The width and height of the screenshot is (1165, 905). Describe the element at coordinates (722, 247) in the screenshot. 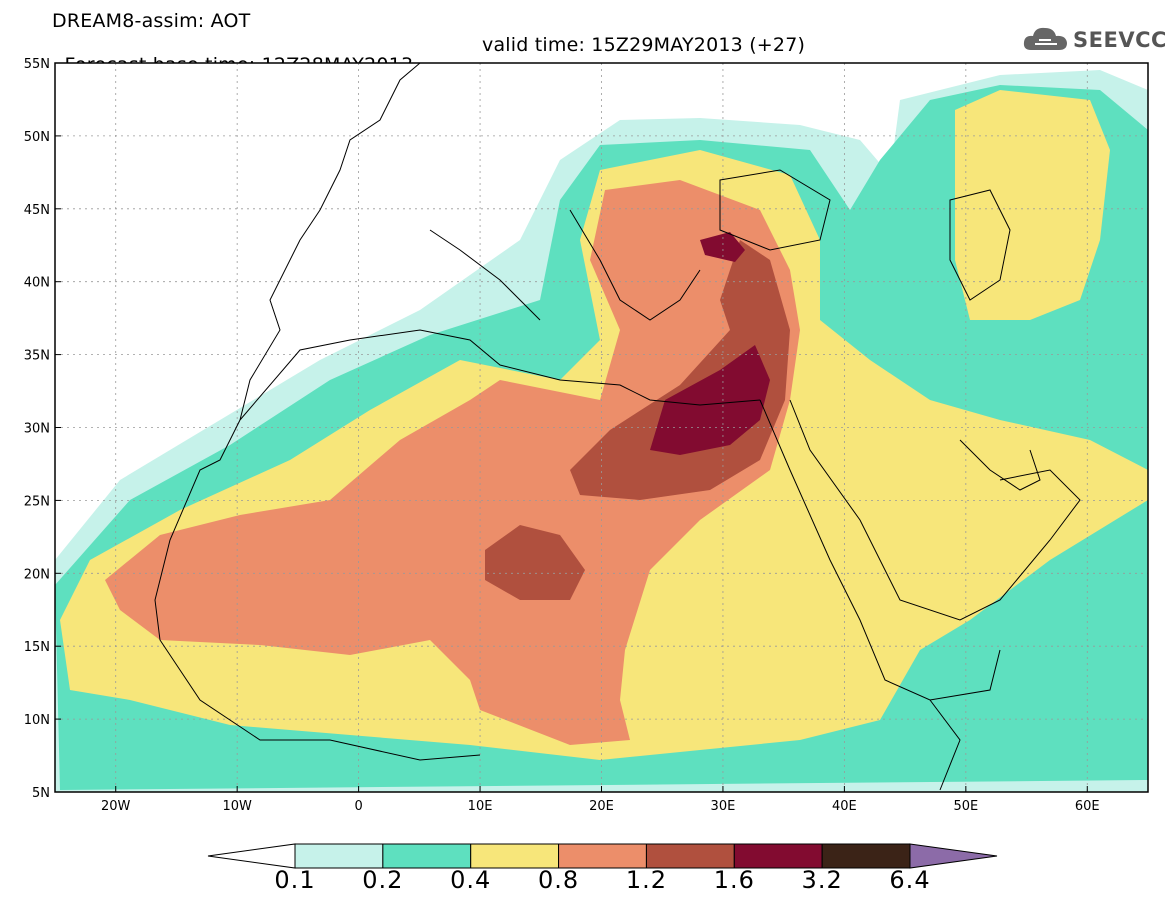

I see `aot-band-1.6-aegean` at that location.